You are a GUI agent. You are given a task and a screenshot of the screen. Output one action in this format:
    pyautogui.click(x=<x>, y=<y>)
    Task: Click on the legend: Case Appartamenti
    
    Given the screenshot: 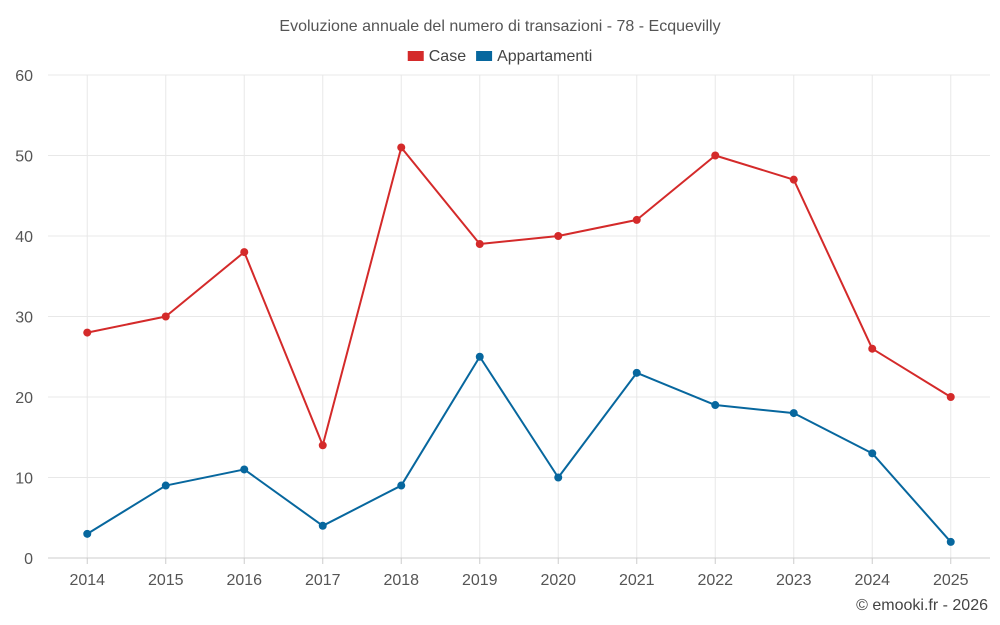 What is the action you would take?
    pyautogui.click(x=499, y=56)
    